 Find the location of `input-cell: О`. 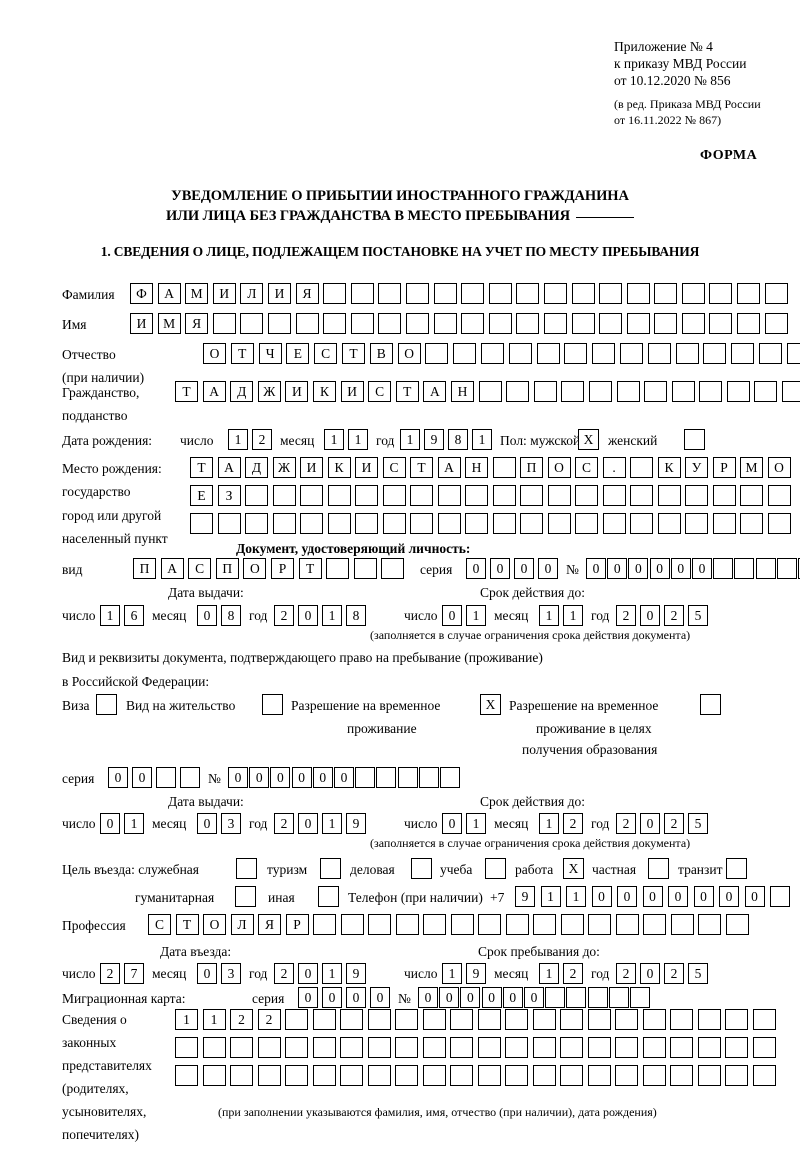

input-cell: О is located at coordinates (255, 568).